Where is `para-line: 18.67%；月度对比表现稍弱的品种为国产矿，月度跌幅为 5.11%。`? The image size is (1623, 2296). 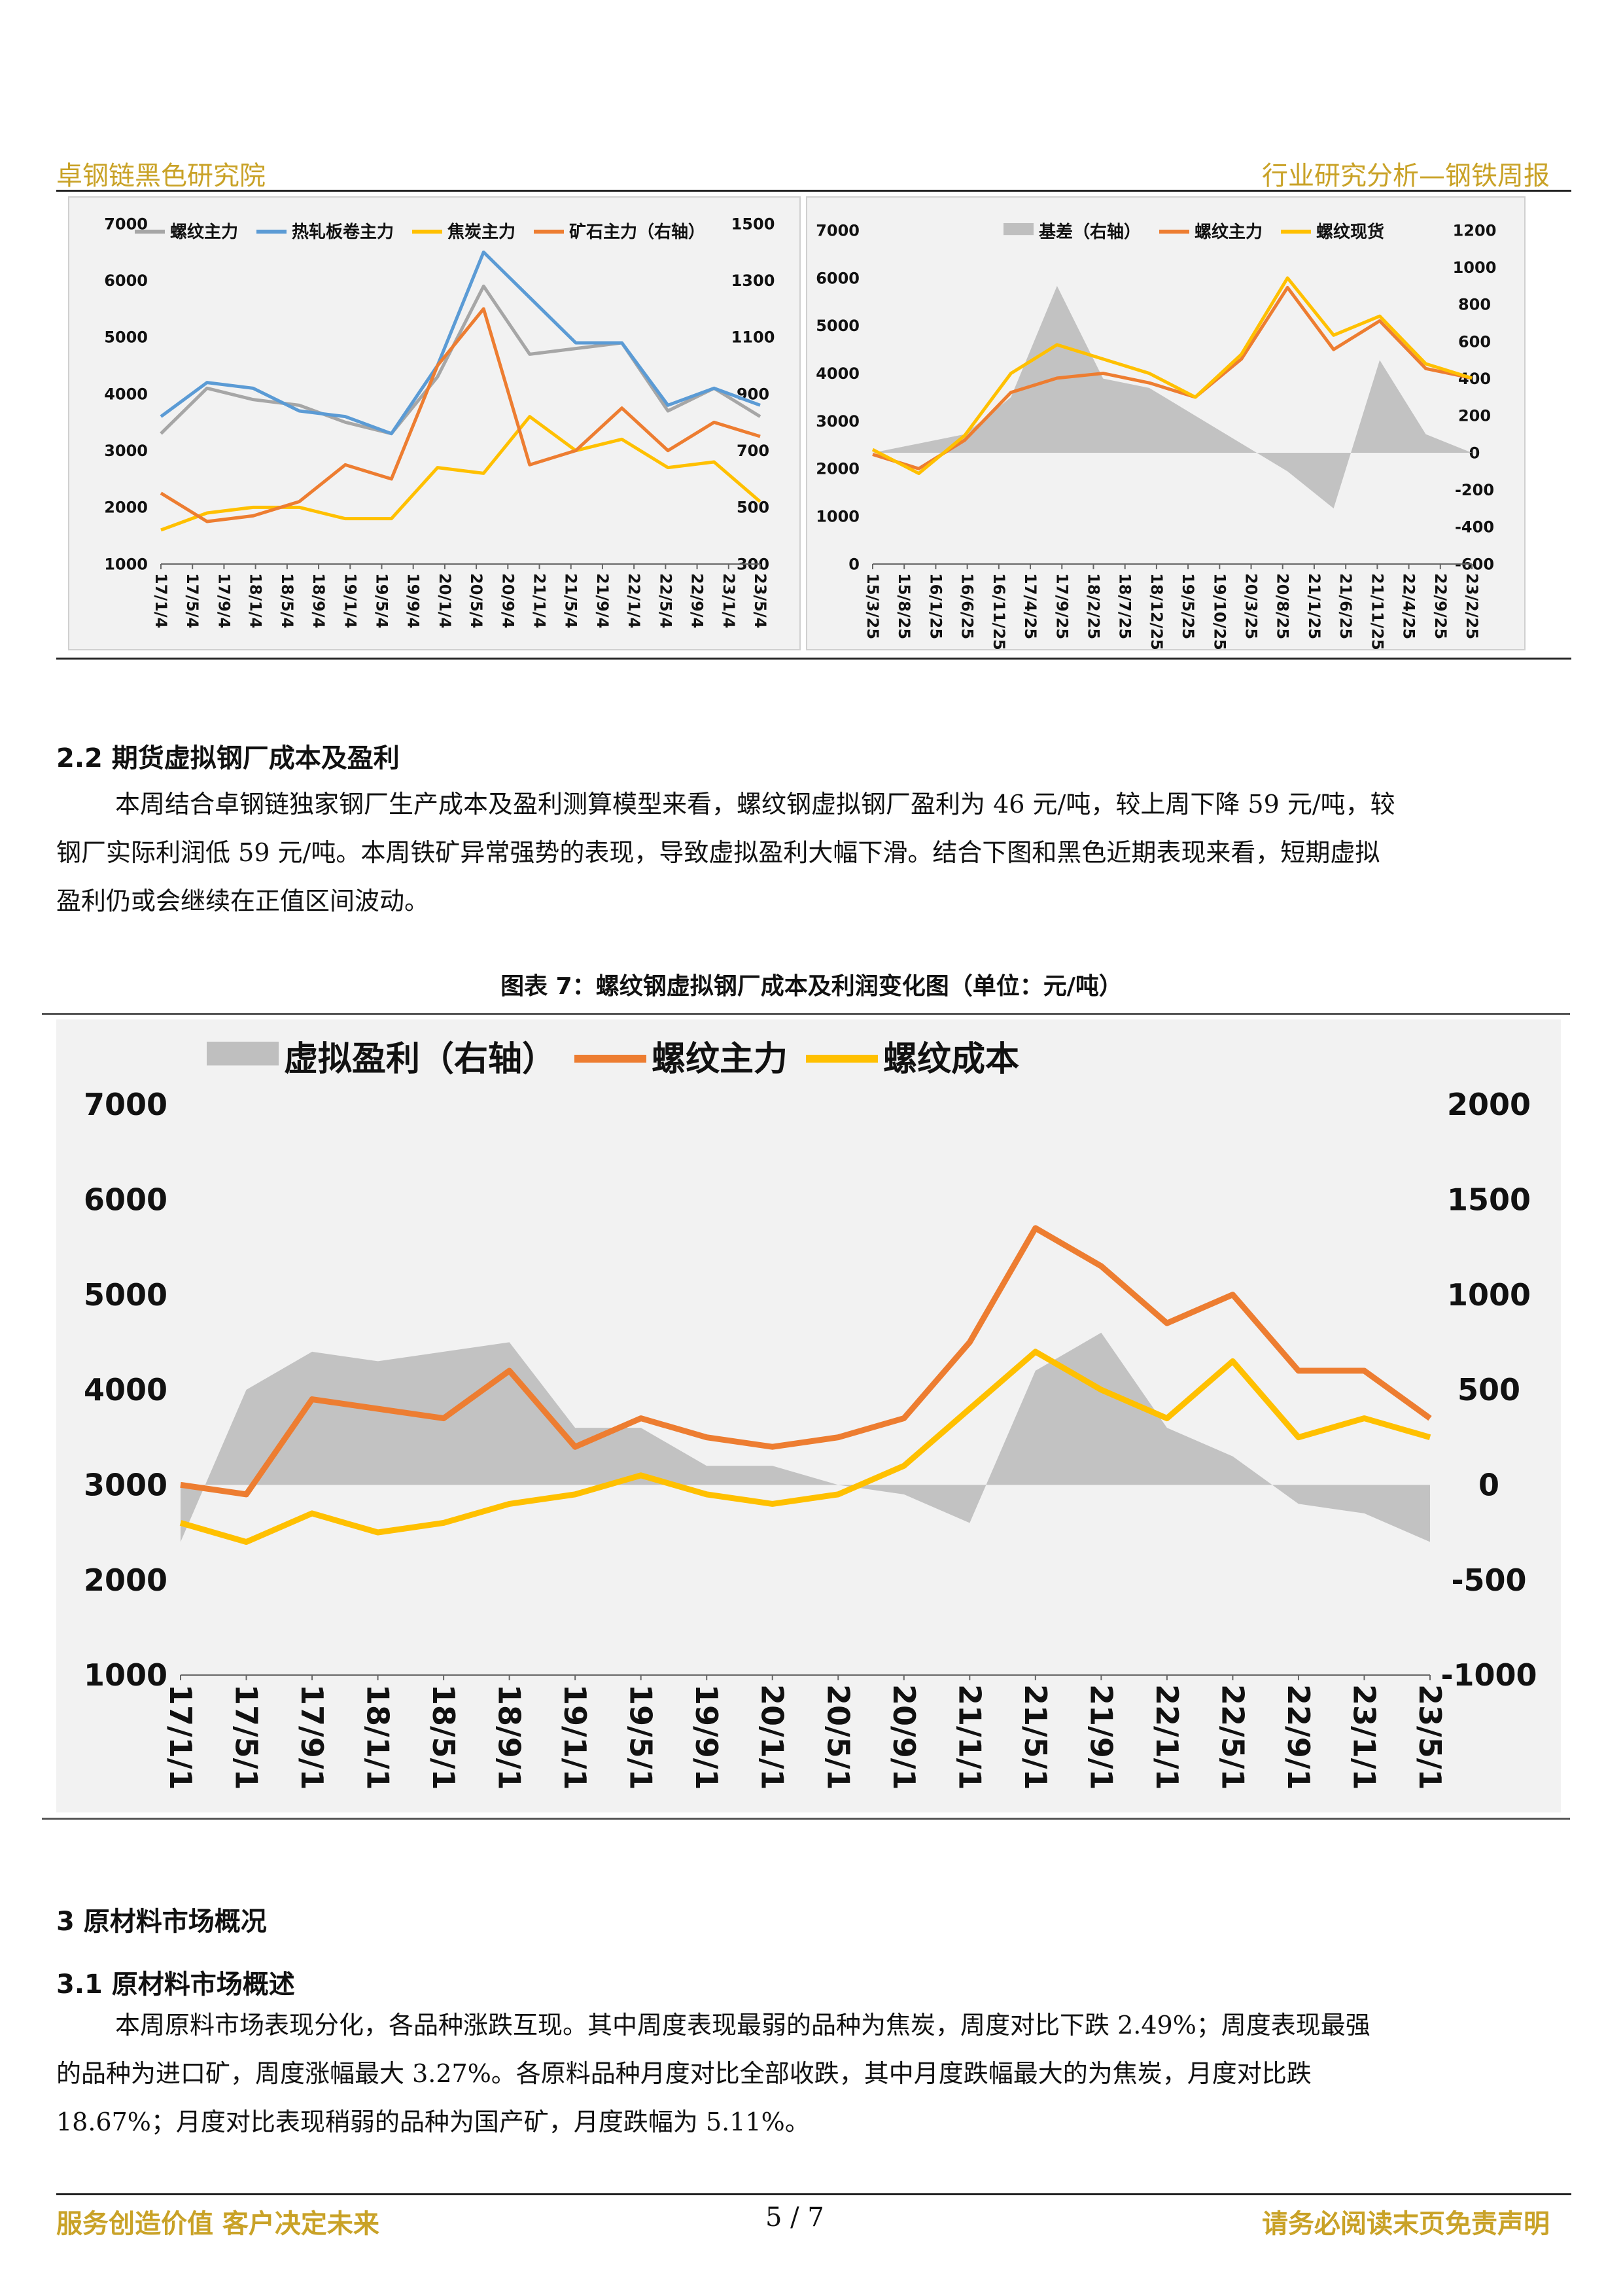 para-line: 18.67%；月度对比表现稍弱的品种为国产矿，月度跌幅为 5.11%。 is located at coordinates (433, 2122).